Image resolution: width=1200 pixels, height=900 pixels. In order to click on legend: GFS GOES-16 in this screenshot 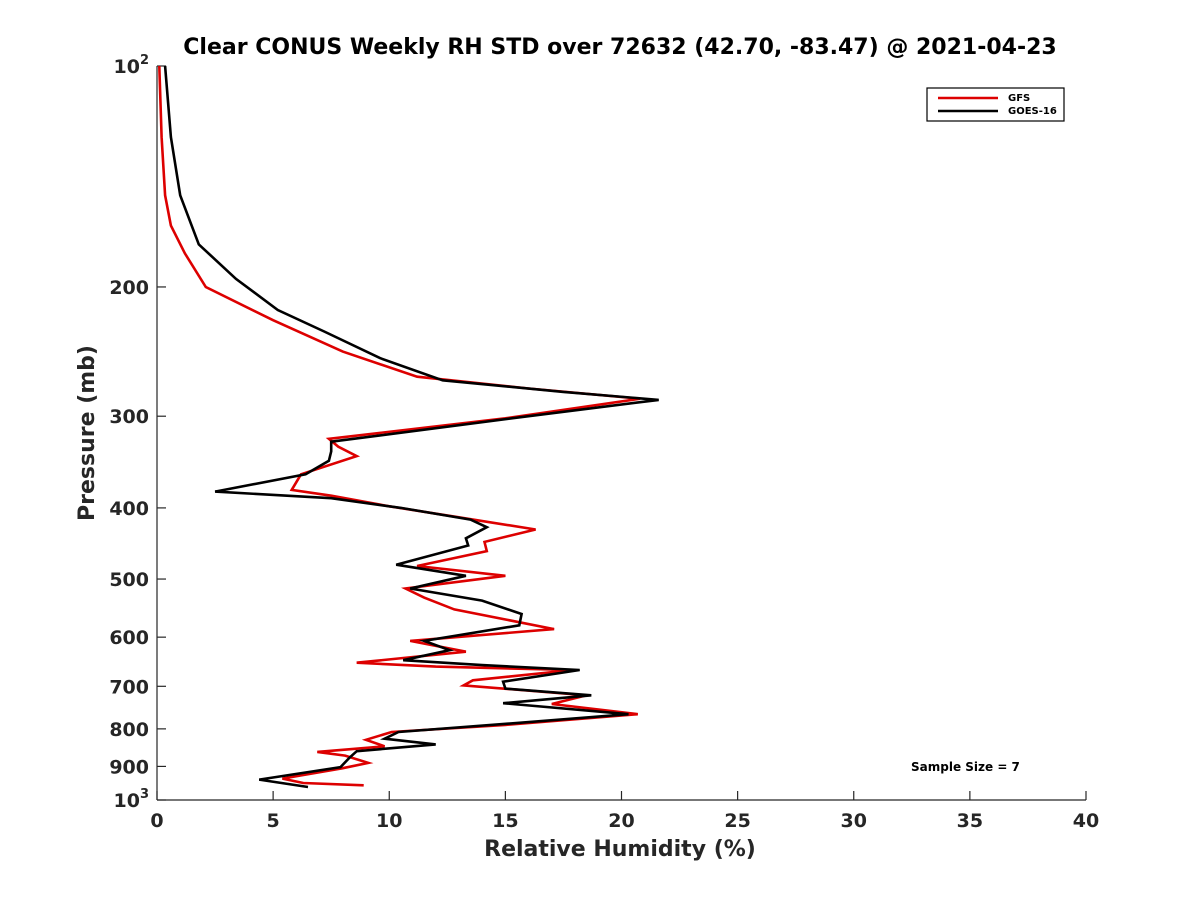, I will do `click(995, 104)`.